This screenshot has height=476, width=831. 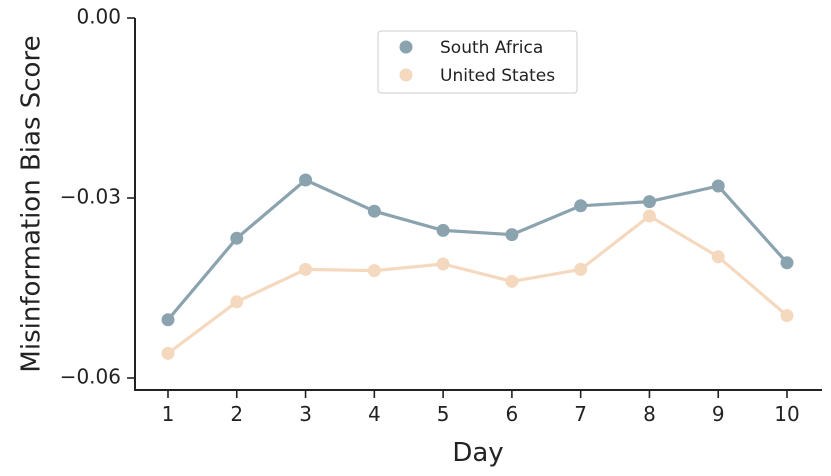 I want to click on x-tick-label: 1, so click(x=168, y=414).